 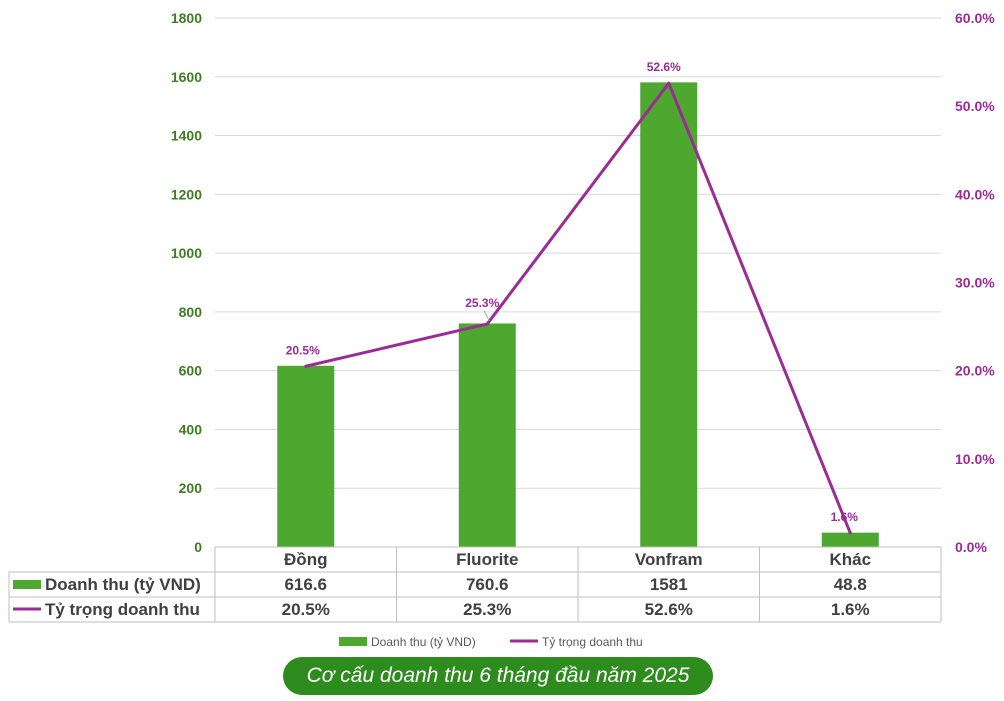 What do you see at coordinates (975, 283) in the screenshot?
I see `y-right-tick-label: 30.0%` at bounding box center [975, 283].